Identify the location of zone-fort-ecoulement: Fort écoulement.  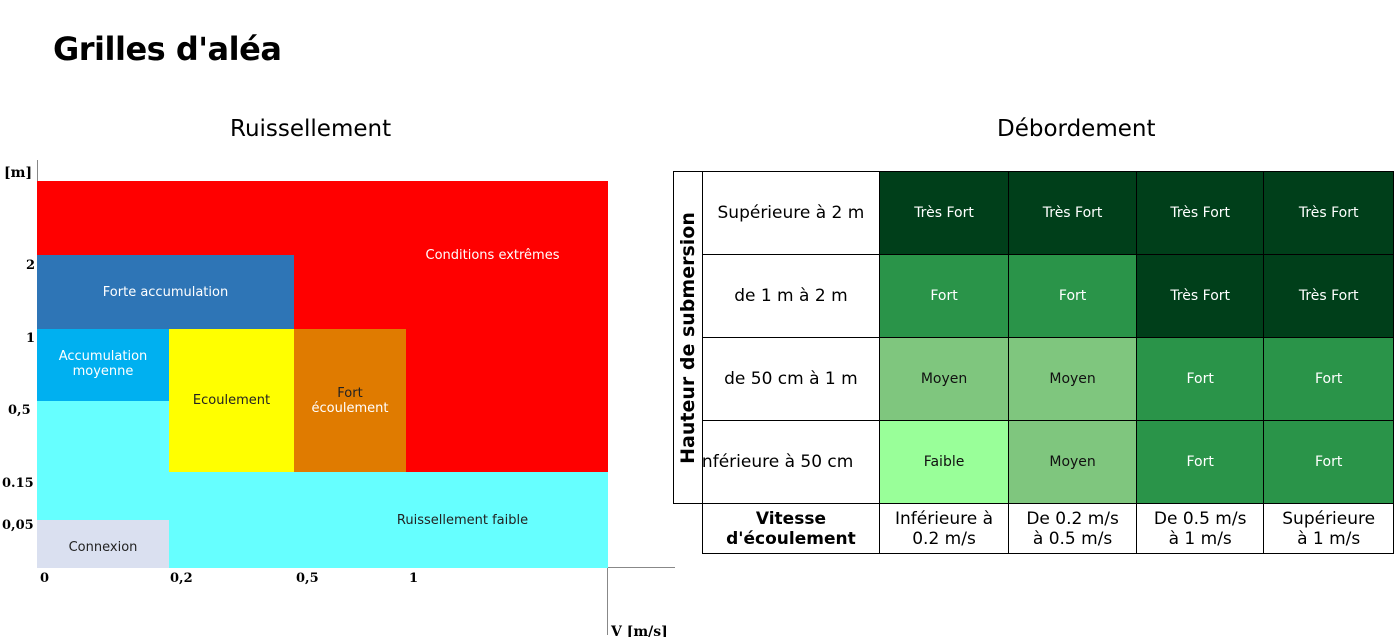
(350, 400).